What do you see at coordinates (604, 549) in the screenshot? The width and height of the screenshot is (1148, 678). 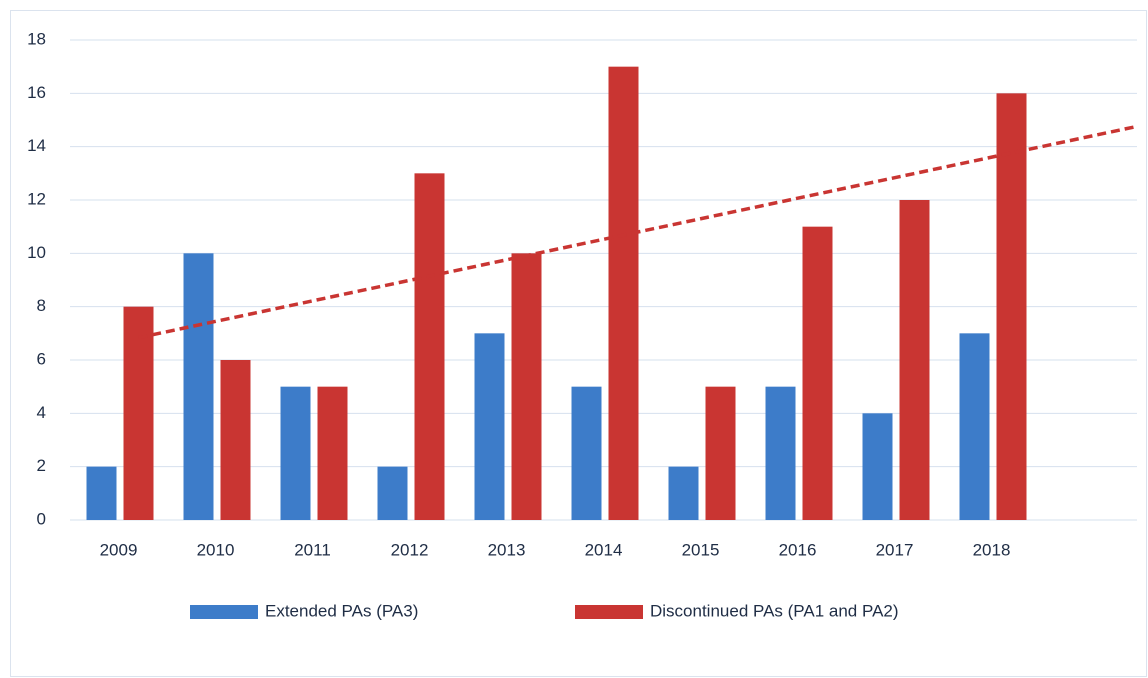 I see `x-tick-label: 2014` at bounding box center [604, 549].